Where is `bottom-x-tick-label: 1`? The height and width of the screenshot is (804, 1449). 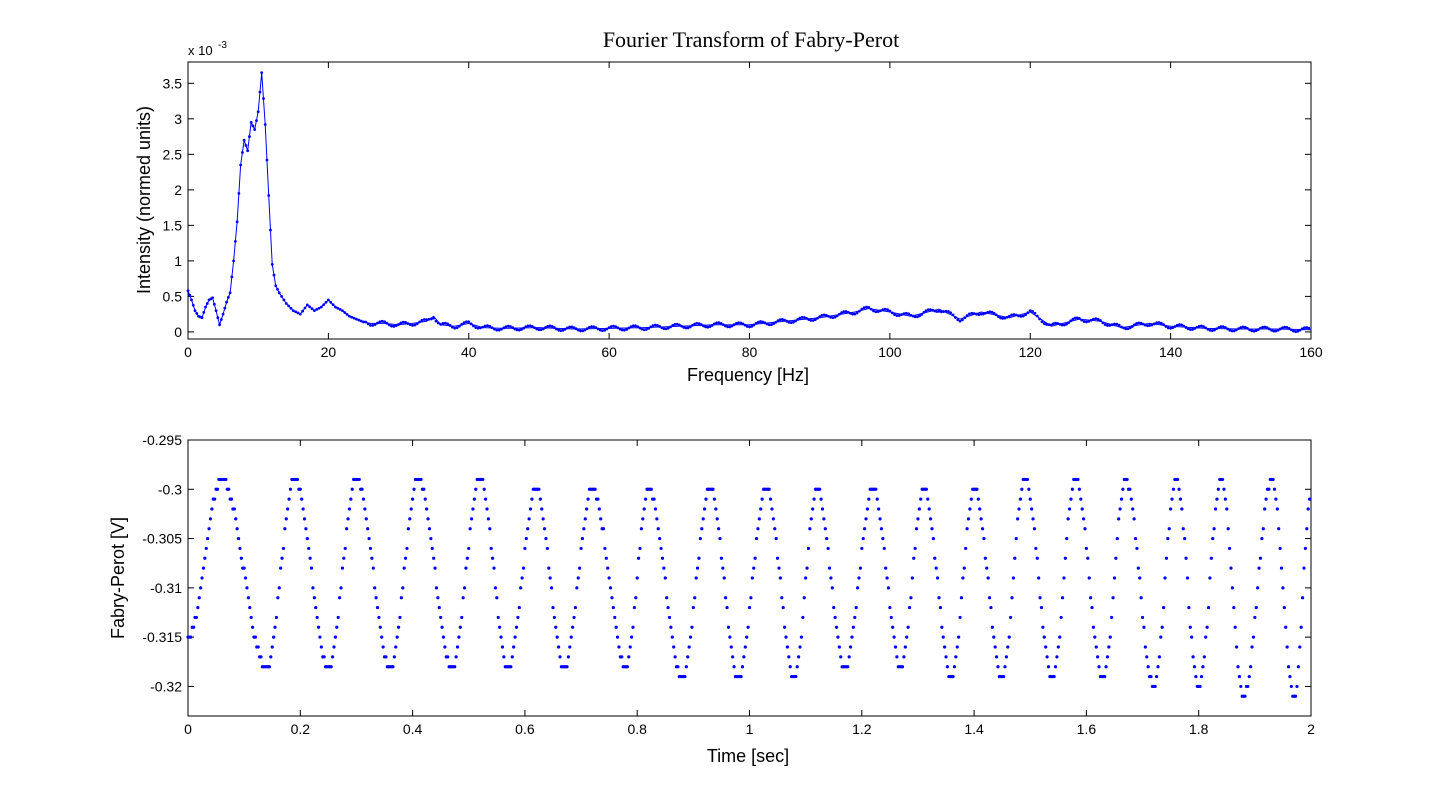
bottom-x-tick-label: 1 is located at coordinates (750, 729).